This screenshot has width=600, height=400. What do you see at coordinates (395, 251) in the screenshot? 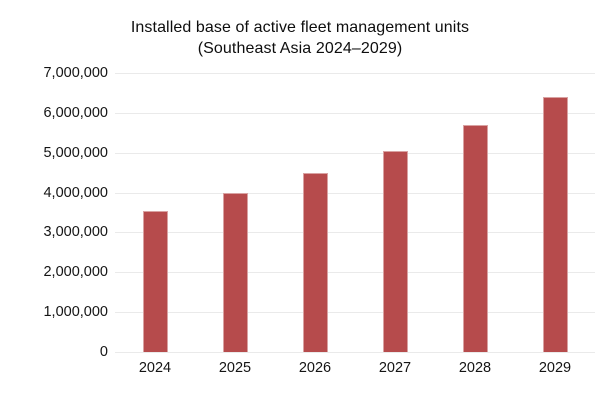
I see `bar-2027` at bounding box center [395, 251].